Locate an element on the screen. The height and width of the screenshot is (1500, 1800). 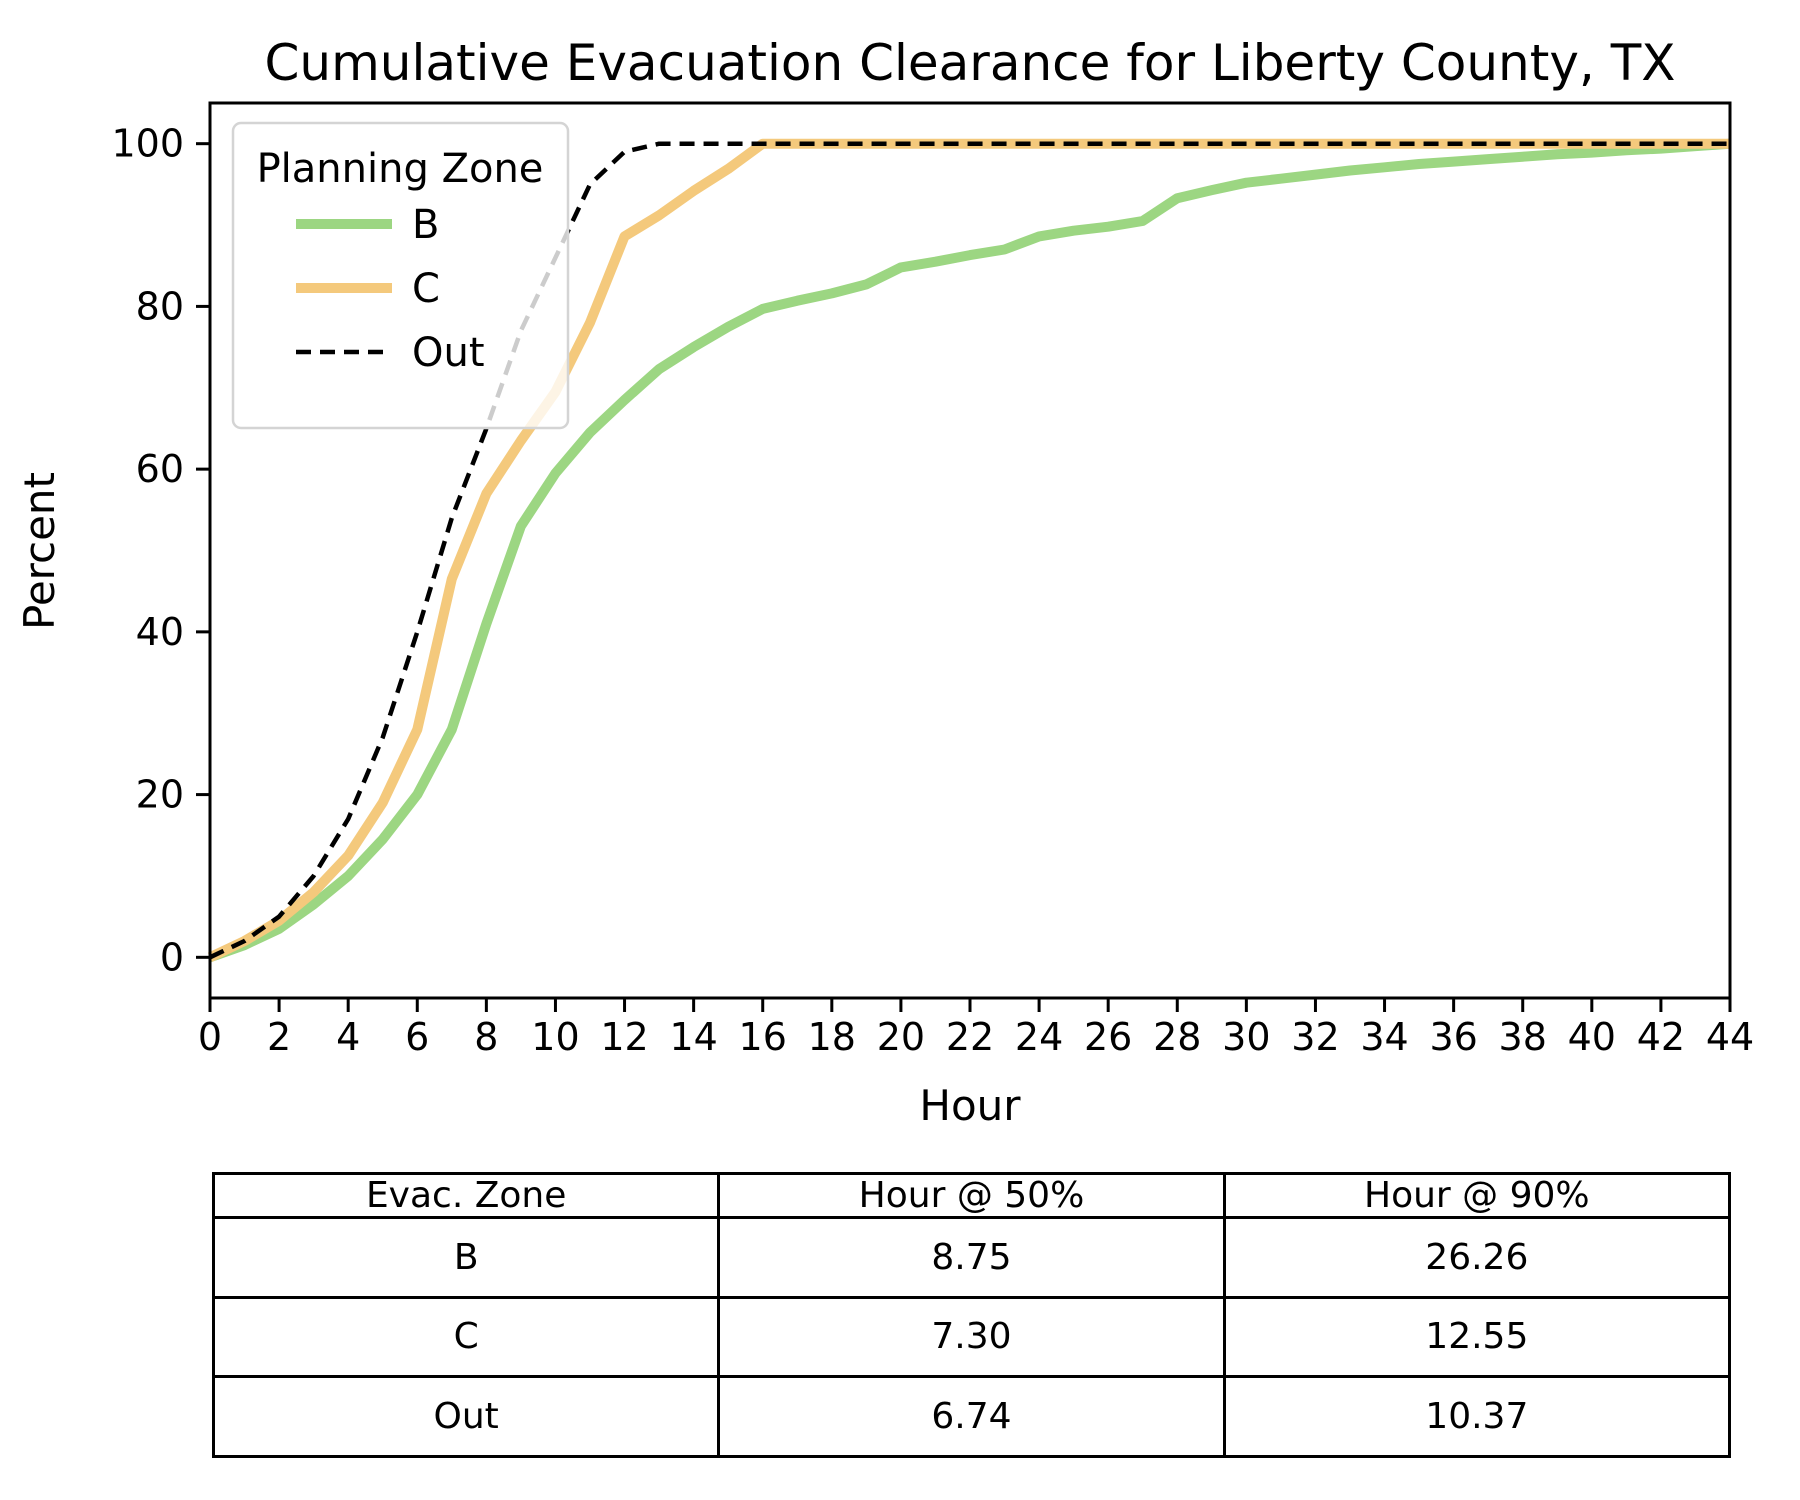
x-tick-label: 14 is located at coordinates (693, 1037).